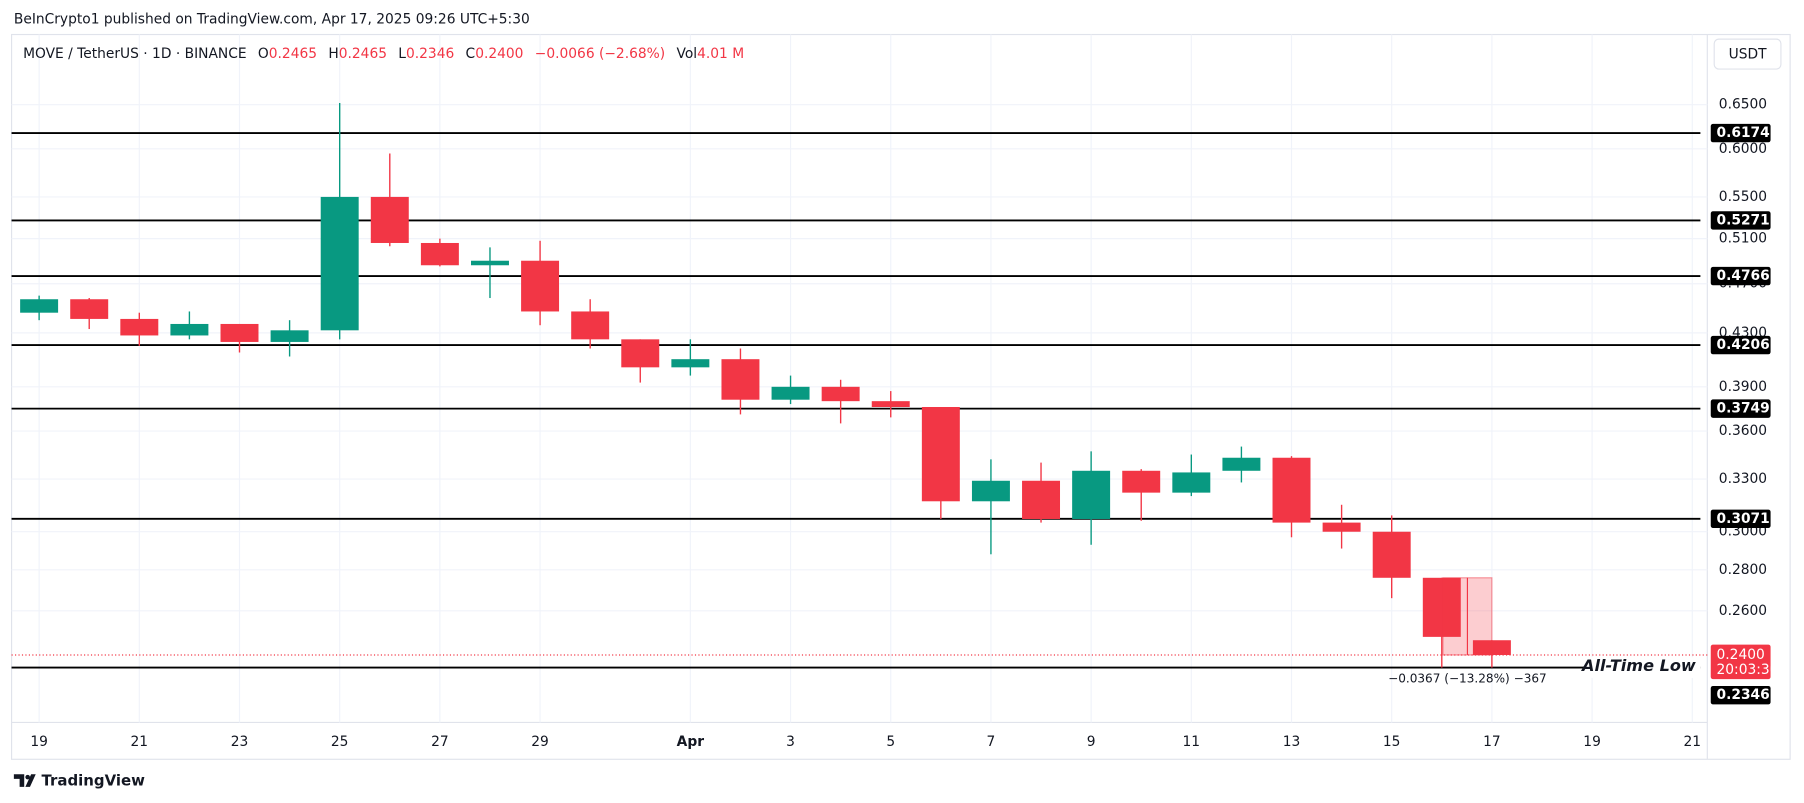  What do you see at coordinates (1743, 387) in the screenshot?
I see `y-tick-label: 0.3900` at bounding box center [1743, 387].